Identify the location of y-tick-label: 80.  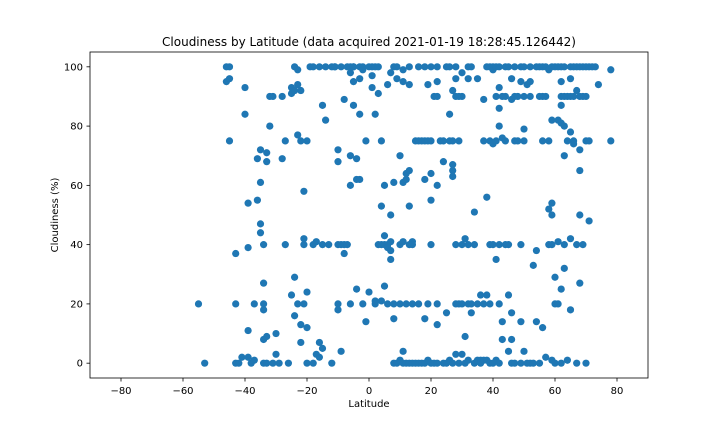
(76, 127).